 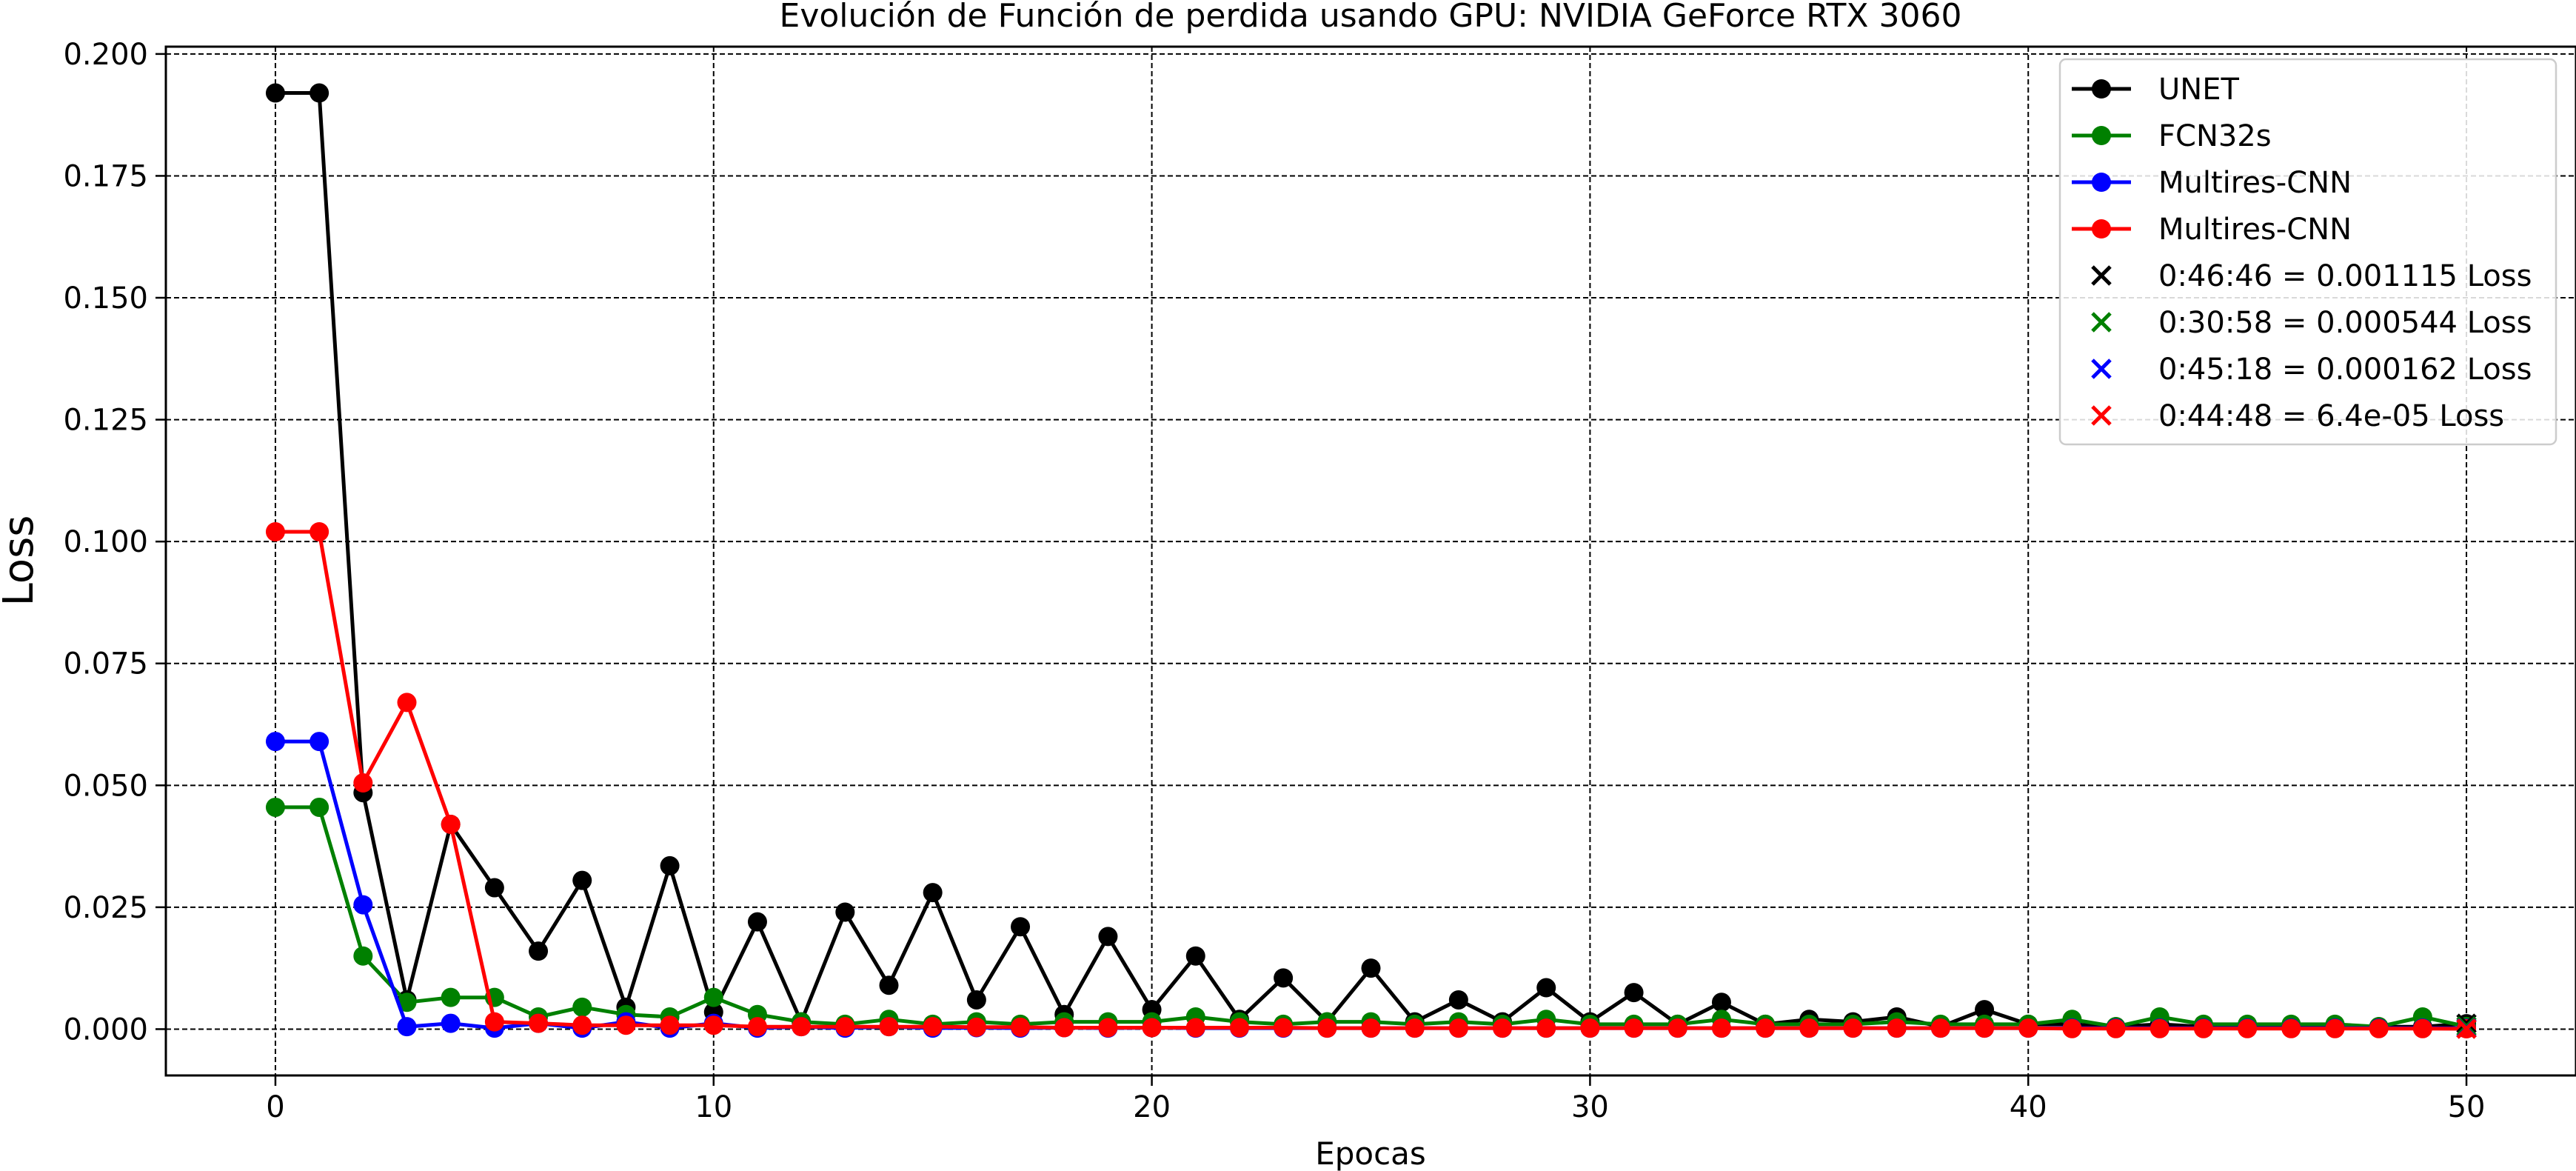 What do you see at coordinates (1375, 1099) in the screenshot?
I see `x-axis: 0 10 20 30 40 50` at bounding box center [1375, 1099].